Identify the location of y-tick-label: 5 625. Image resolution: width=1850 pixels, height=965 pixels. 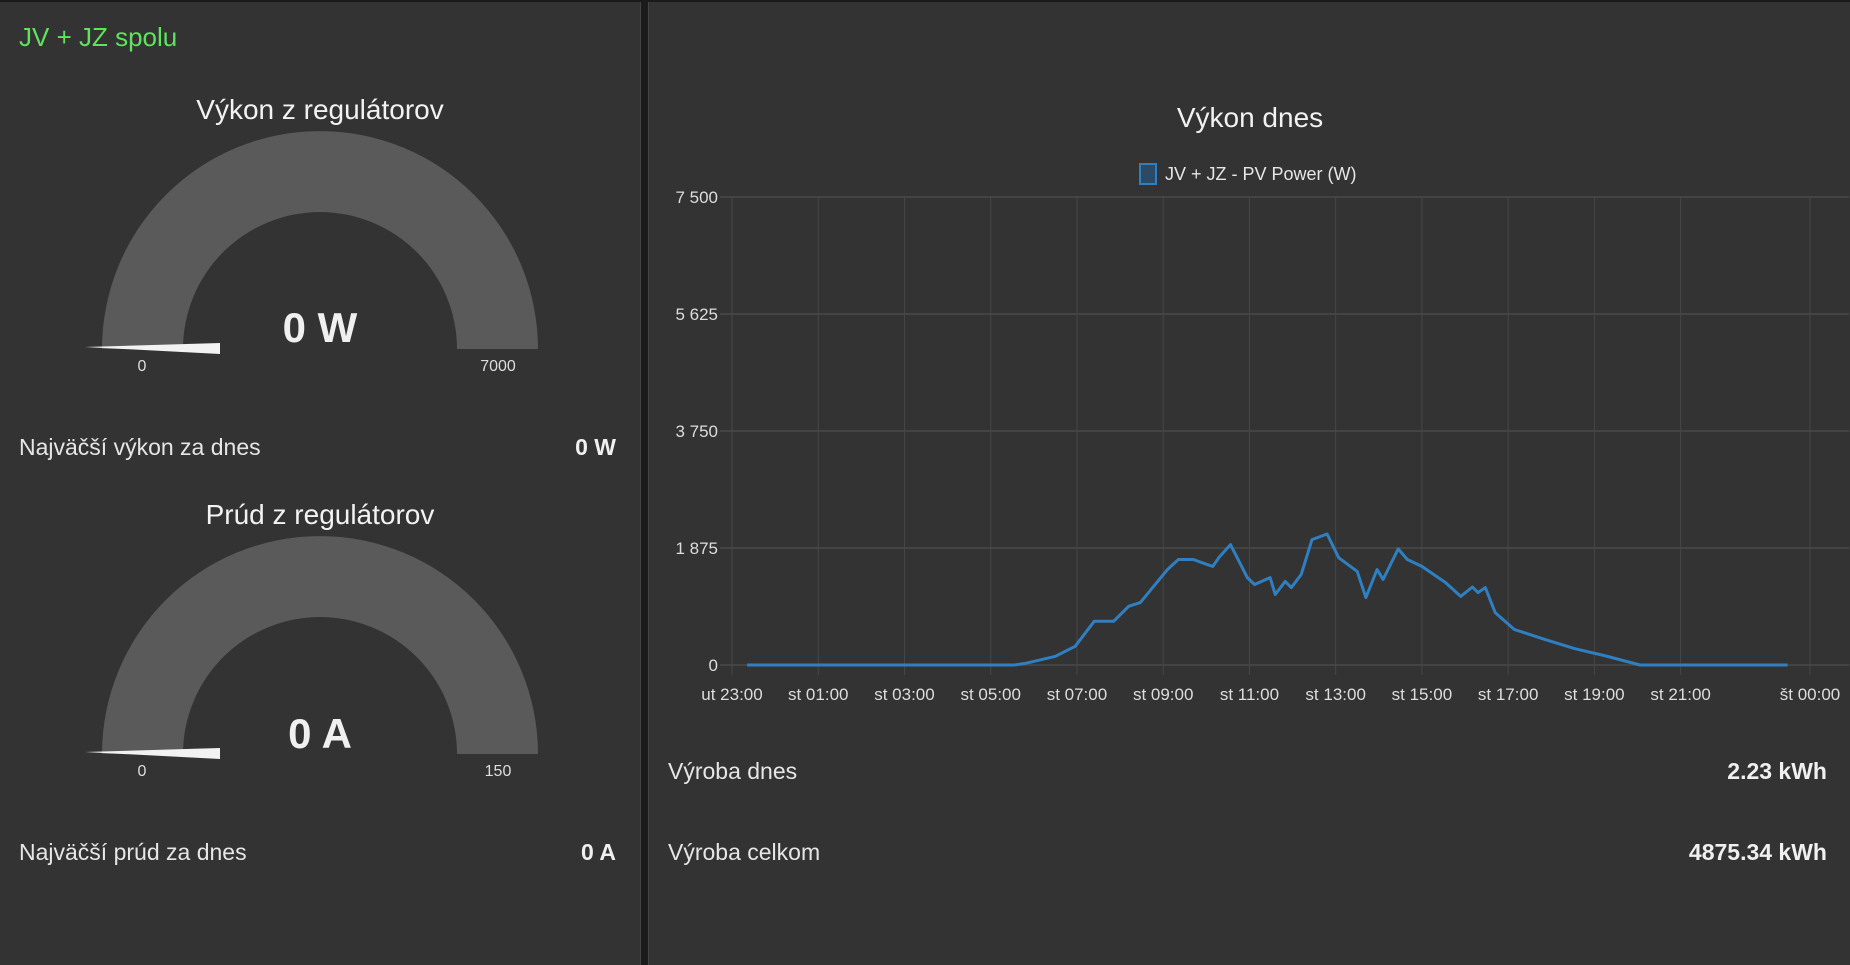
(696, 314).